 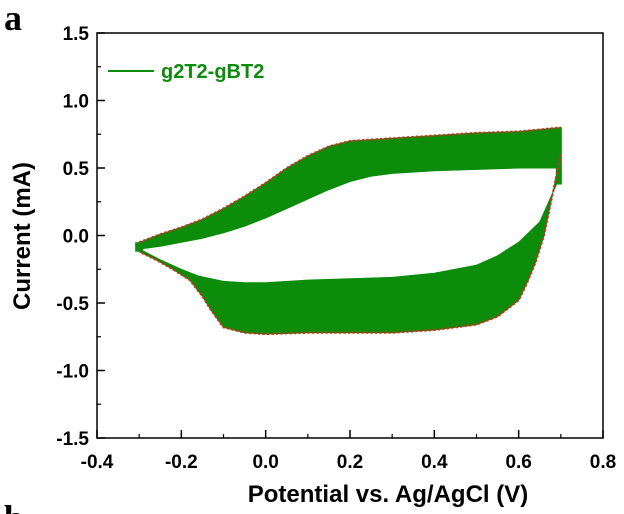 What do you see at coordinates (76, 169) in the screenshot?
I see `y-tick-label: 0.5` at bounding box center [76, 169].